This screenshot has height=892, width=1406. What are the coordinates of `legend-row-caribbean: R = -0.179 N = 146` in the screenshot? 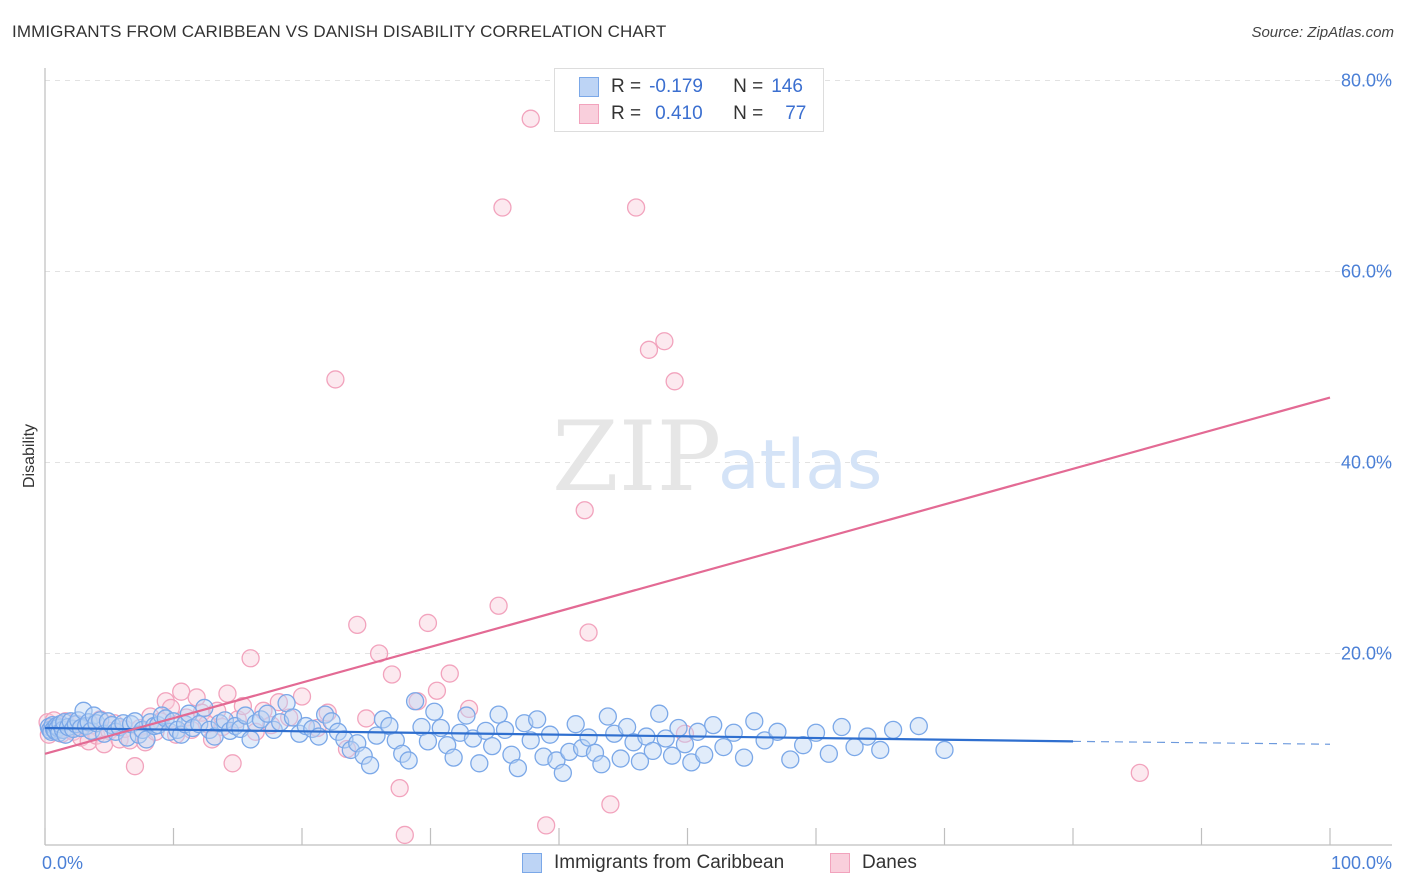 It's located at (691, 87).